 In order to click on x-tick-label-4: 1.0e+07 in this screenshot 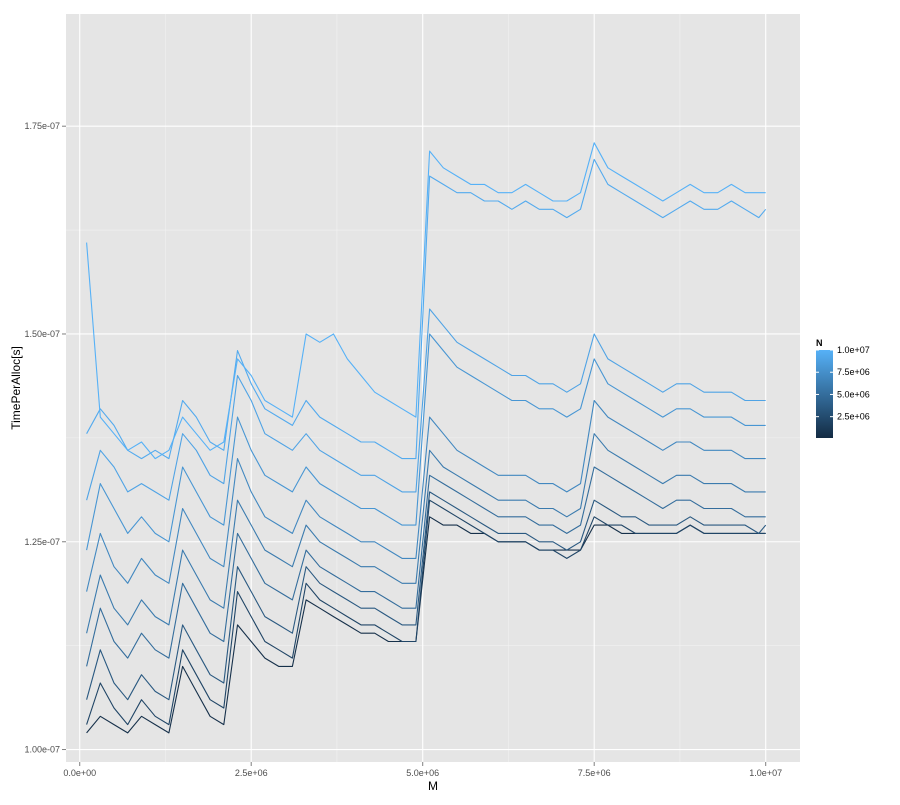, I will do `click(765, 773)`.